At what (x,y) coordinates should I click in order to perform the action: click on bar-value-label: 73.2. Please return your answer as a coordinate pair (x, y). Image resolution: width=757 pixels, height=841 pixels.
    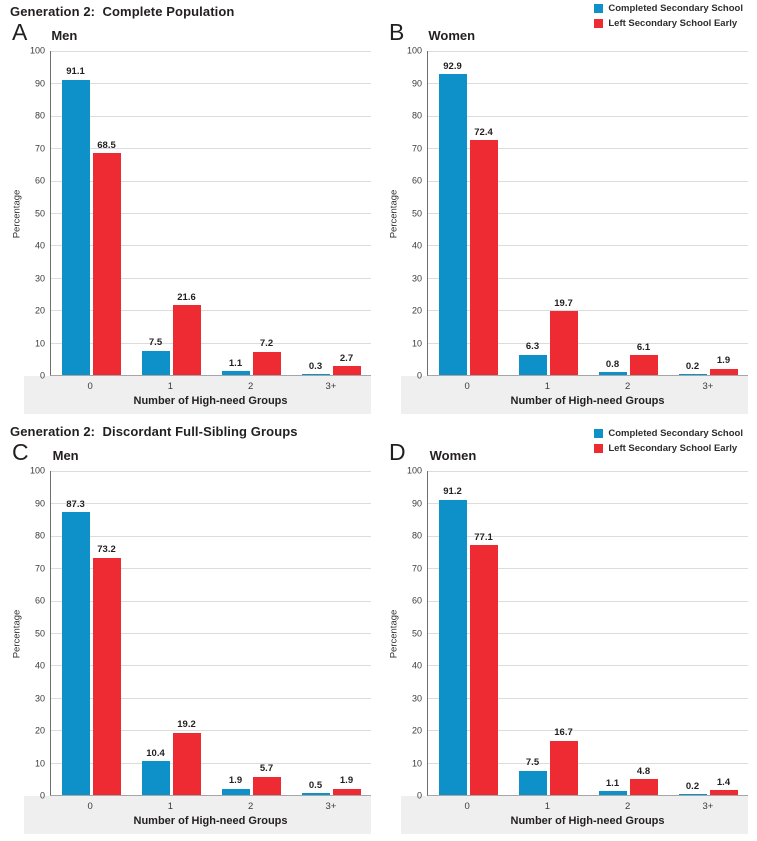
    Looking at the image, I should click on (106, 550).